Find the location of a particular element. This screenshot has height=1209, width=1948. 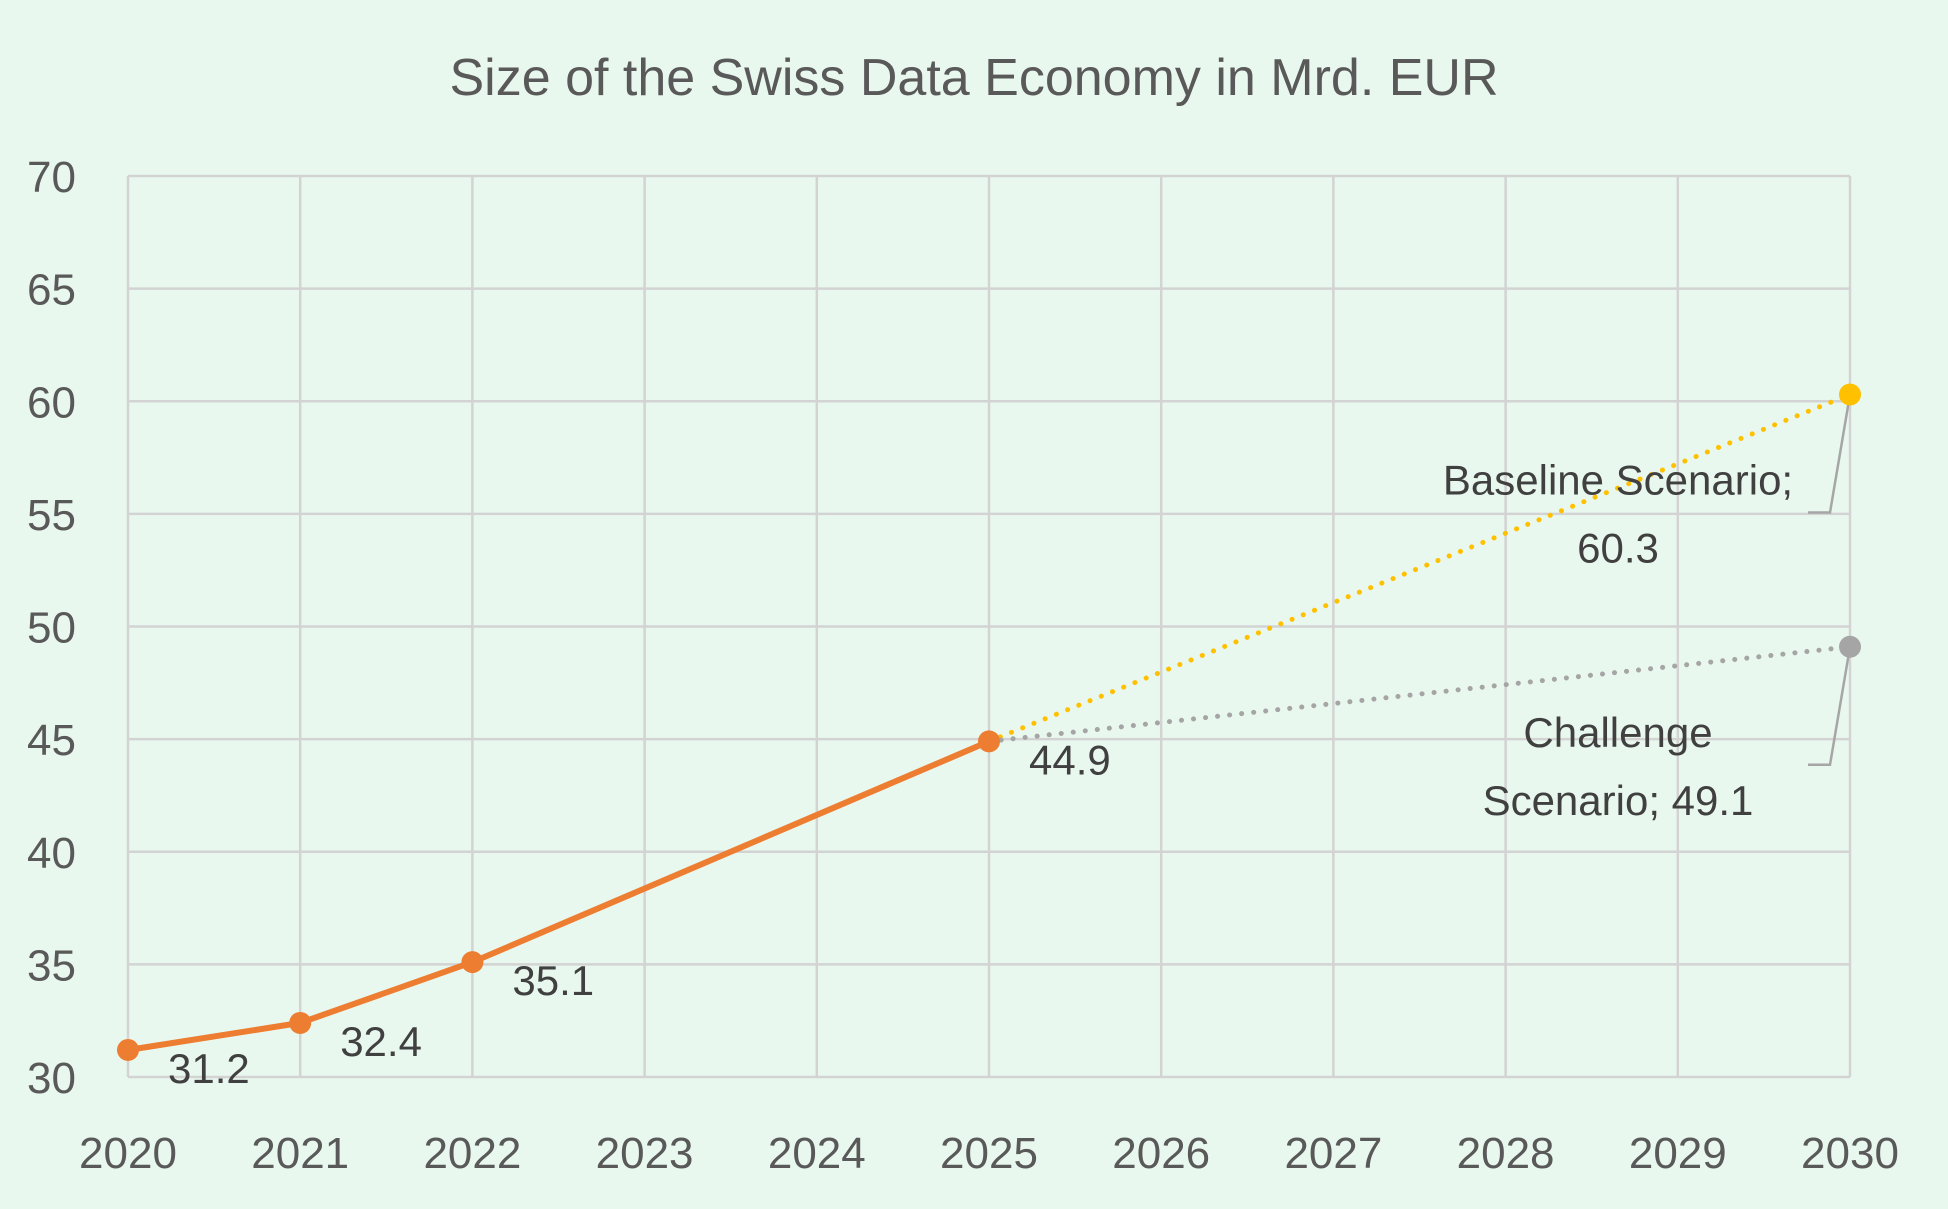

x-tick-label: 2028 is located at coordinates (1506, 1153).